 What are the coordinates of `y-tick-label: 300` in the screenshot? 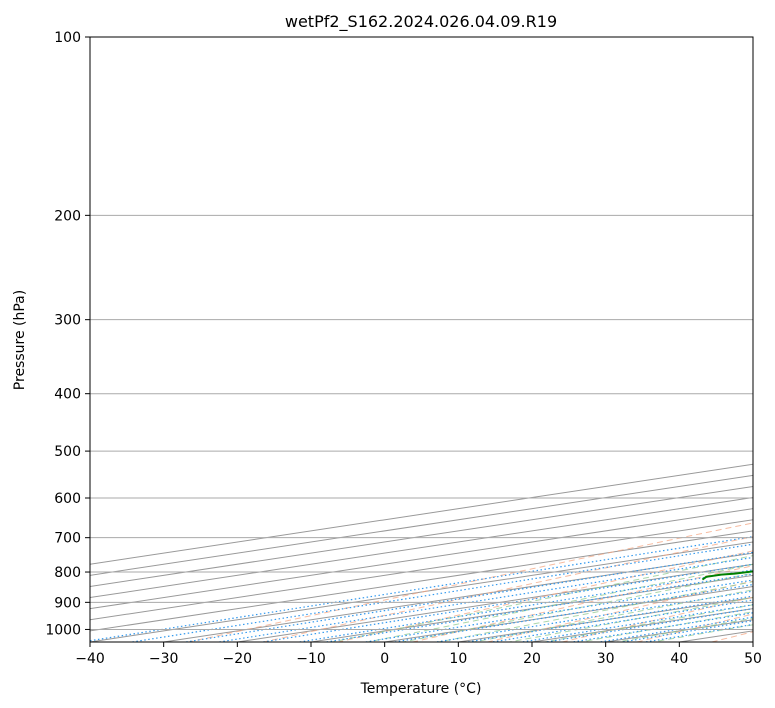 It's located at (67, 321).